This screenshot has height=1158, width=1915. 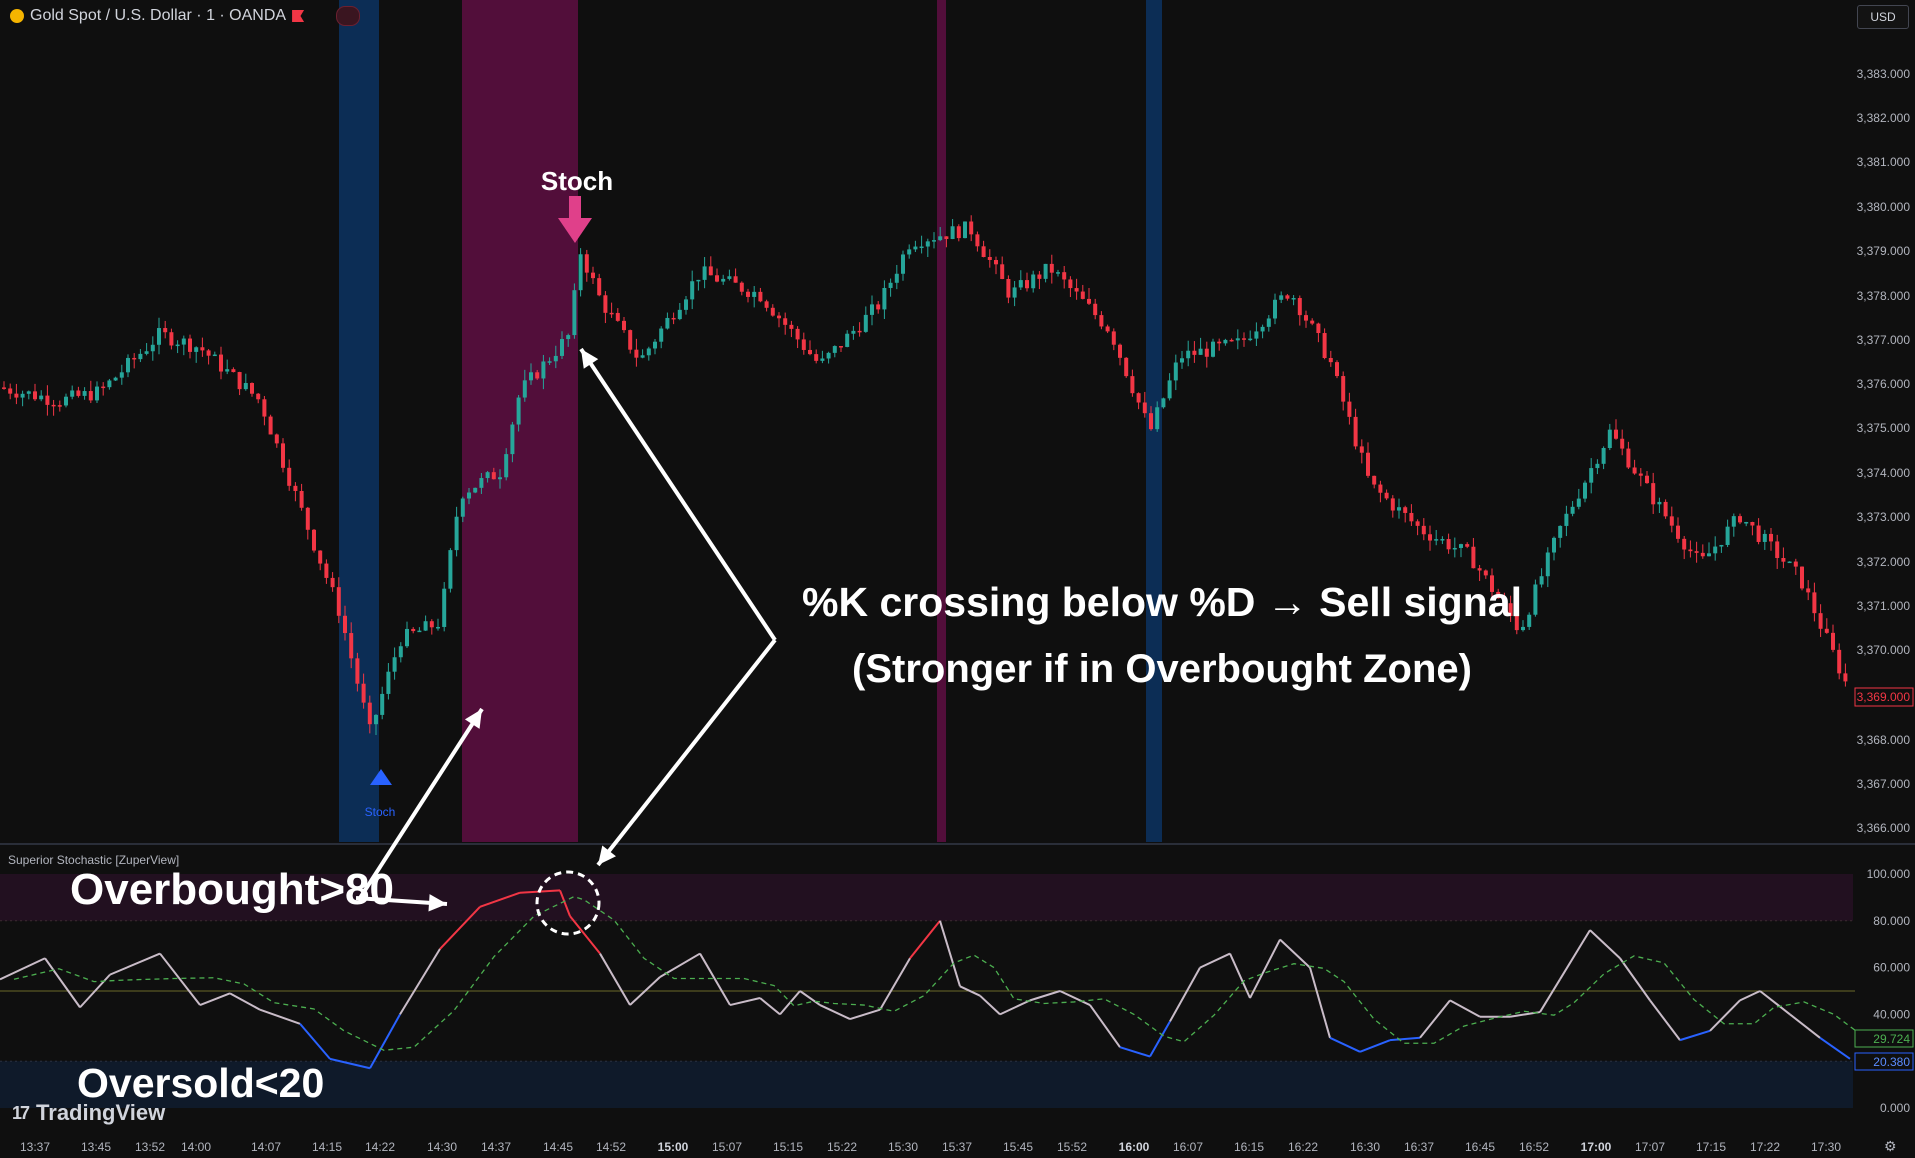 I want to click on price-tick-label: 3,371.000, so click(x=1884, y=606).